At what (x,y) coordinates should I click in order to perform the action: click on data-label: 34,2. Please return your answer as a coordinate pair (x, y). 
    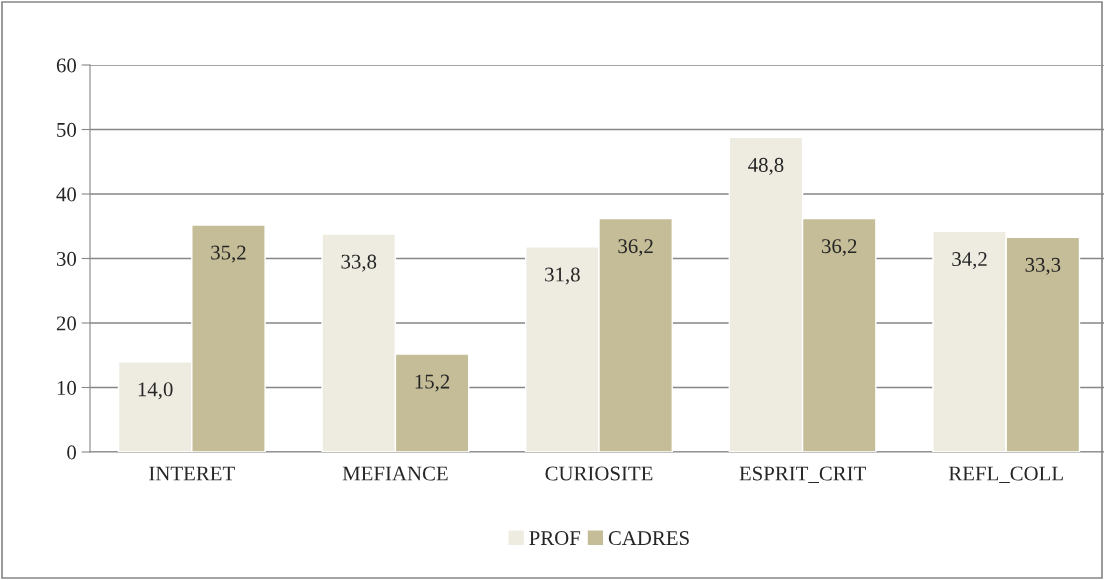
    Looking at the image, I should click on (969, 261).